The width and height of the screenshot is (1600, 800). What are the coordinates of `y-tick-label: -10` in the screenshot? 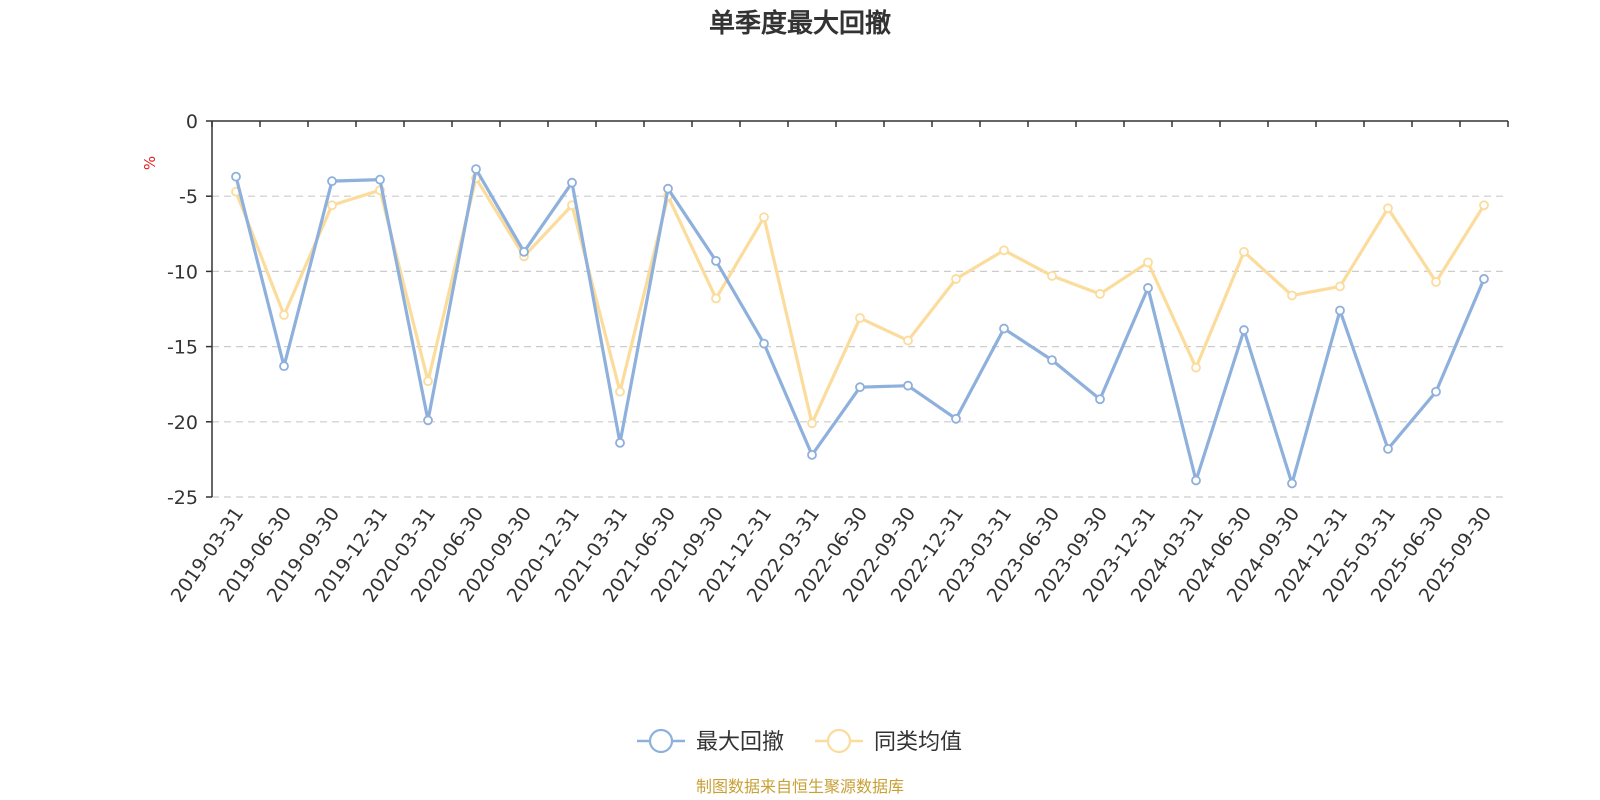 It's located at (182, 272).